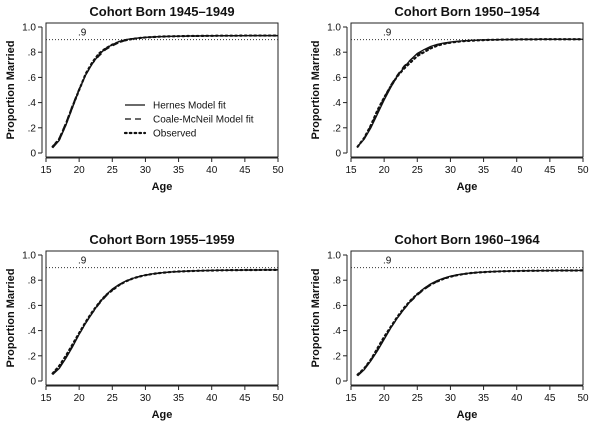 This screenshot has height=428, width=600. I want to click on chart-title: Cohort Born 1950–1954, so click(467, 11).